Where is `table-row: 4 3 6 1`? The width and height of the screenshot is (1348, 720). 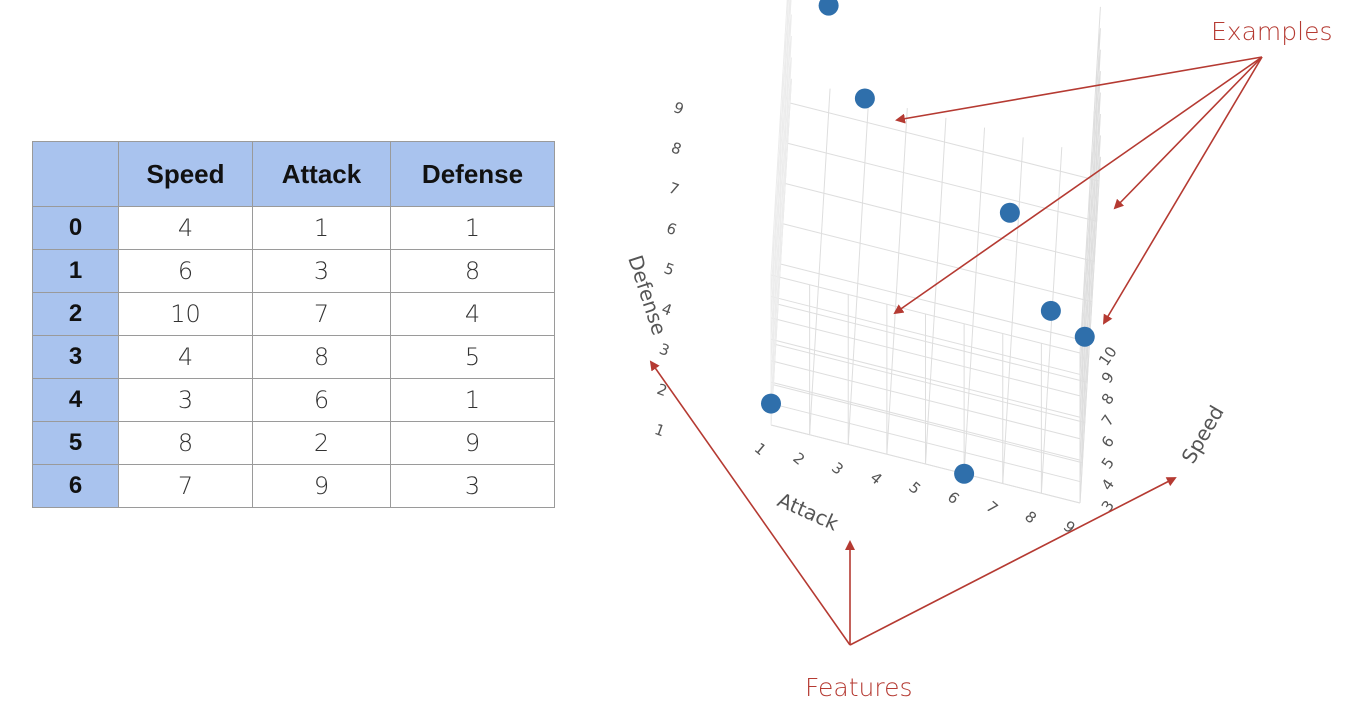
table-row: 4 3 6 1 is located at coordinates (293, 400).